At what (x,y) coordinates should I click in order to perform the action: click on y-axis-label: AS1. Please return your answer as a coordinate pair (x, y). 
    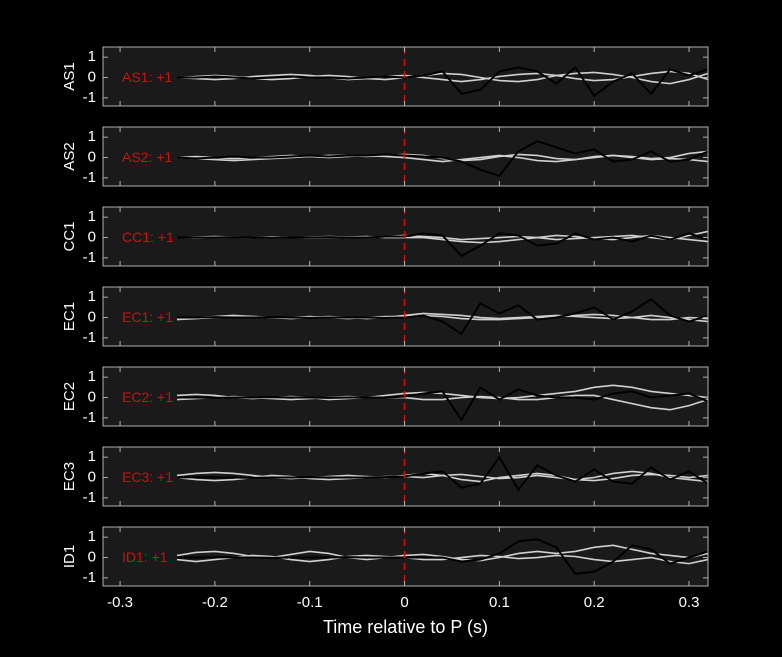
    Looking at the image, I should click on (69, 76).